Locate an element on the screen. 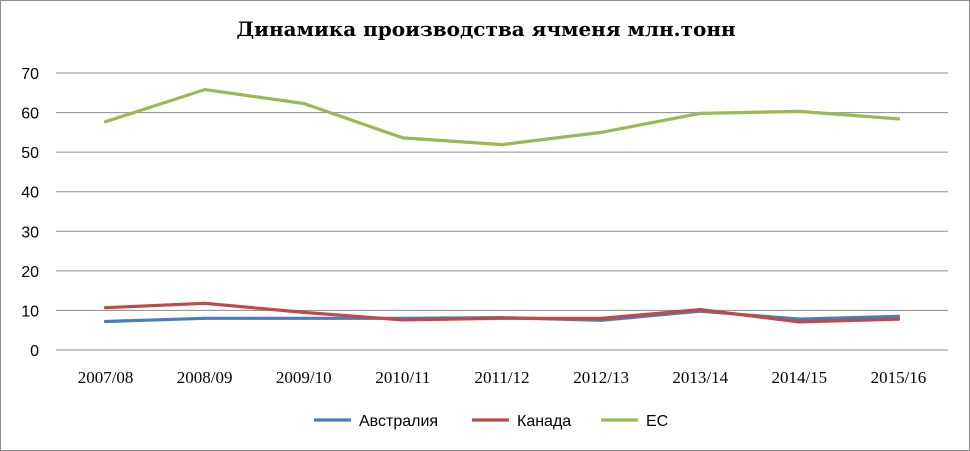 Image resolution: width=970 pixels, height=451 pixels. x-tick-label: 2015/16 is located at coordinates (899, 377).